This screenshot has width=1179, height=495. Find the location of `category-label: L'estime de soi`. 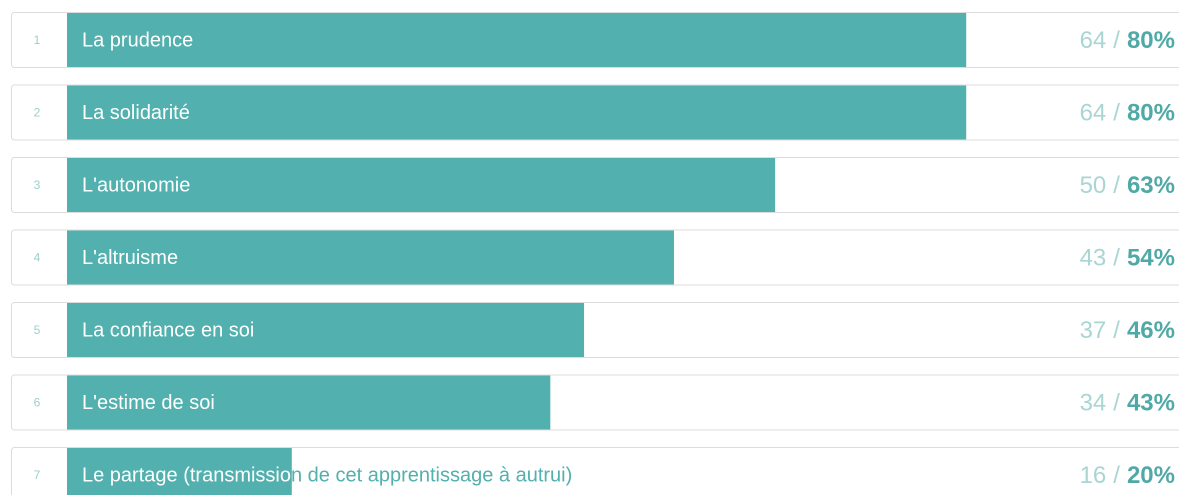

category-label: L'estime de soi is located at coordinates (148, 403).